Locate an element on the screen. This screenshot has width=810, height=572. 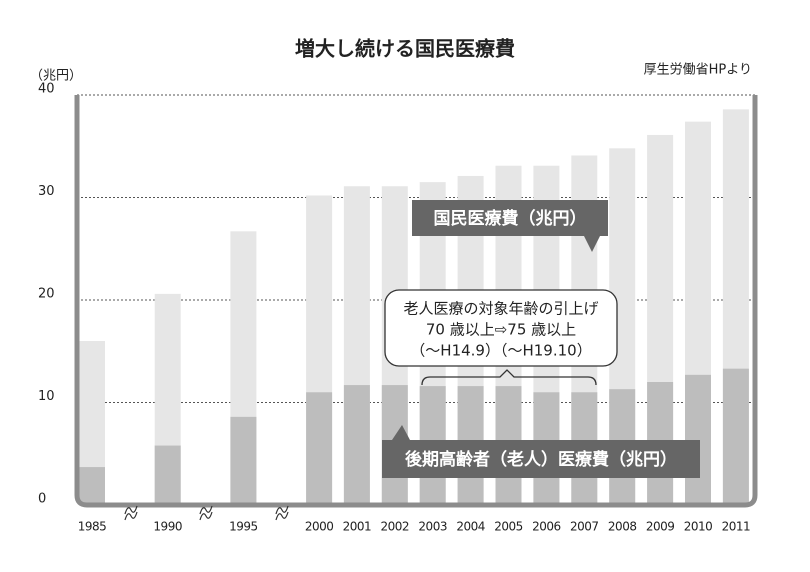
x-tick-label: 1995 is located at coordinates (243, 527).